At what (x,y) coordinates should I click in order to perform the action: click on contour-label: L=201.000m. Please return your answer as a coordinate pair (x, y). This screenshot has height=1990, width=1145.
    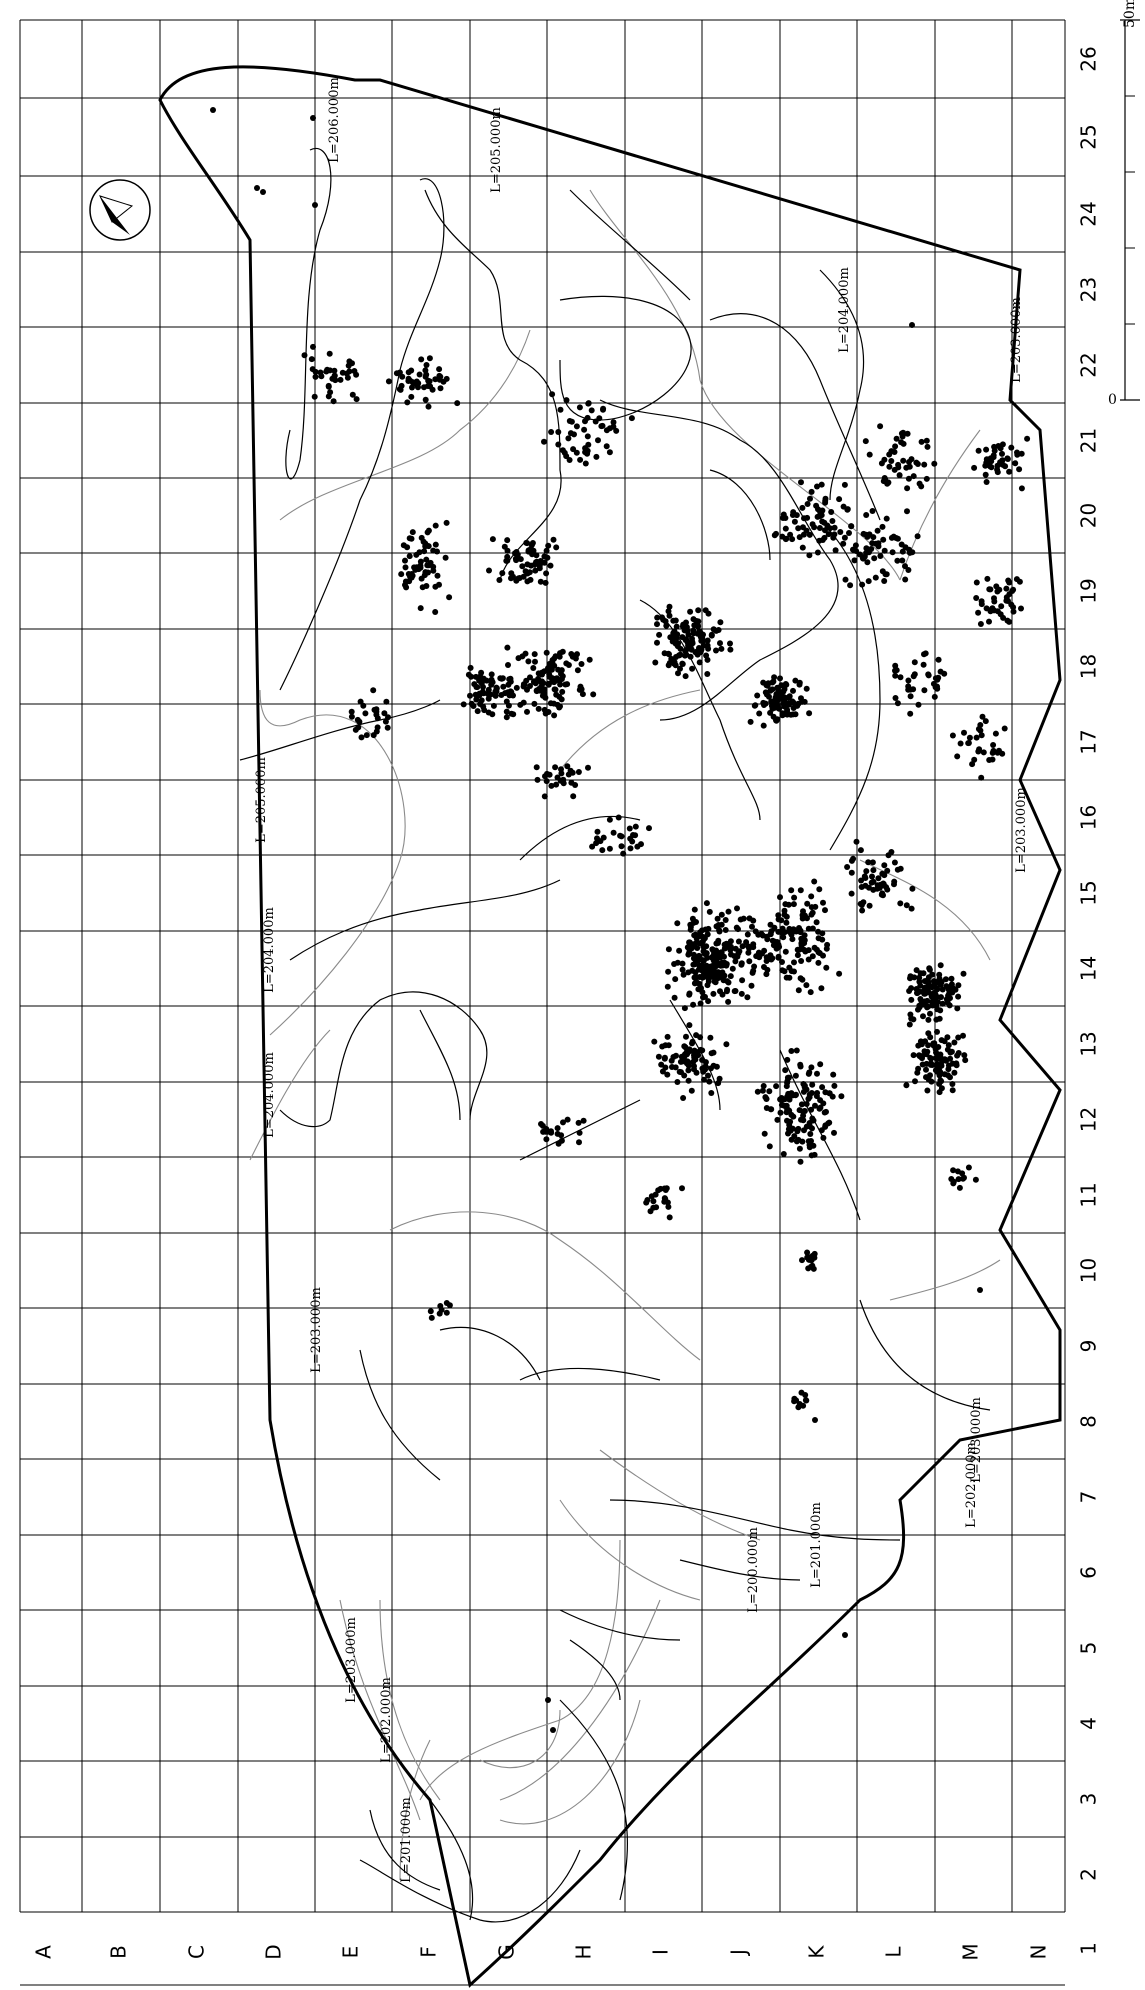
    Looking at the image, I should click on (406, 1840).